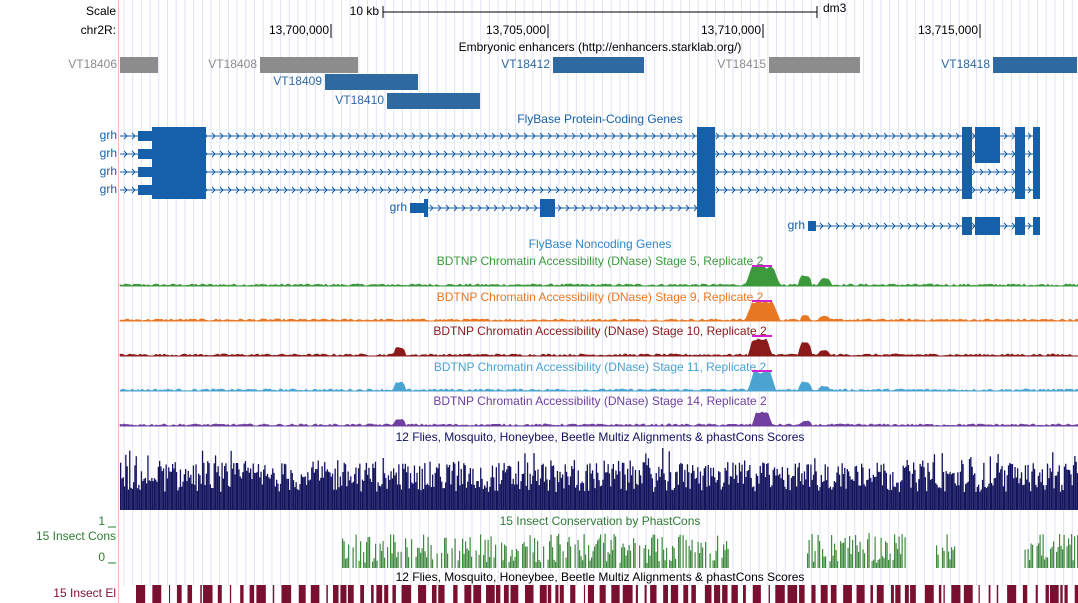 Image resolution: width=1078 pixels, height=603 pixels. I want to click on exon, so click(145, 190).